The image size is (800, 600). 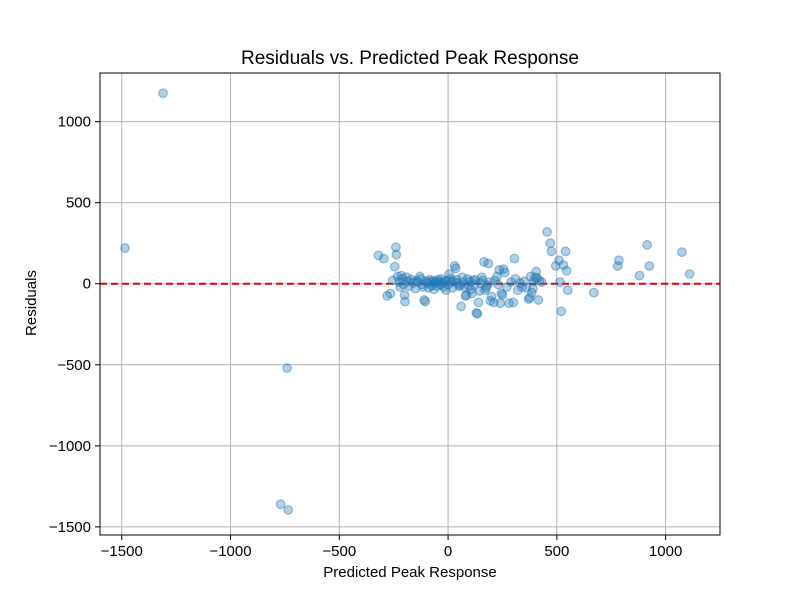 What do you see at coordinates (556, 551) in the screenshot?
I see `x-tick-label: 500` at bounding box center [556, 551].